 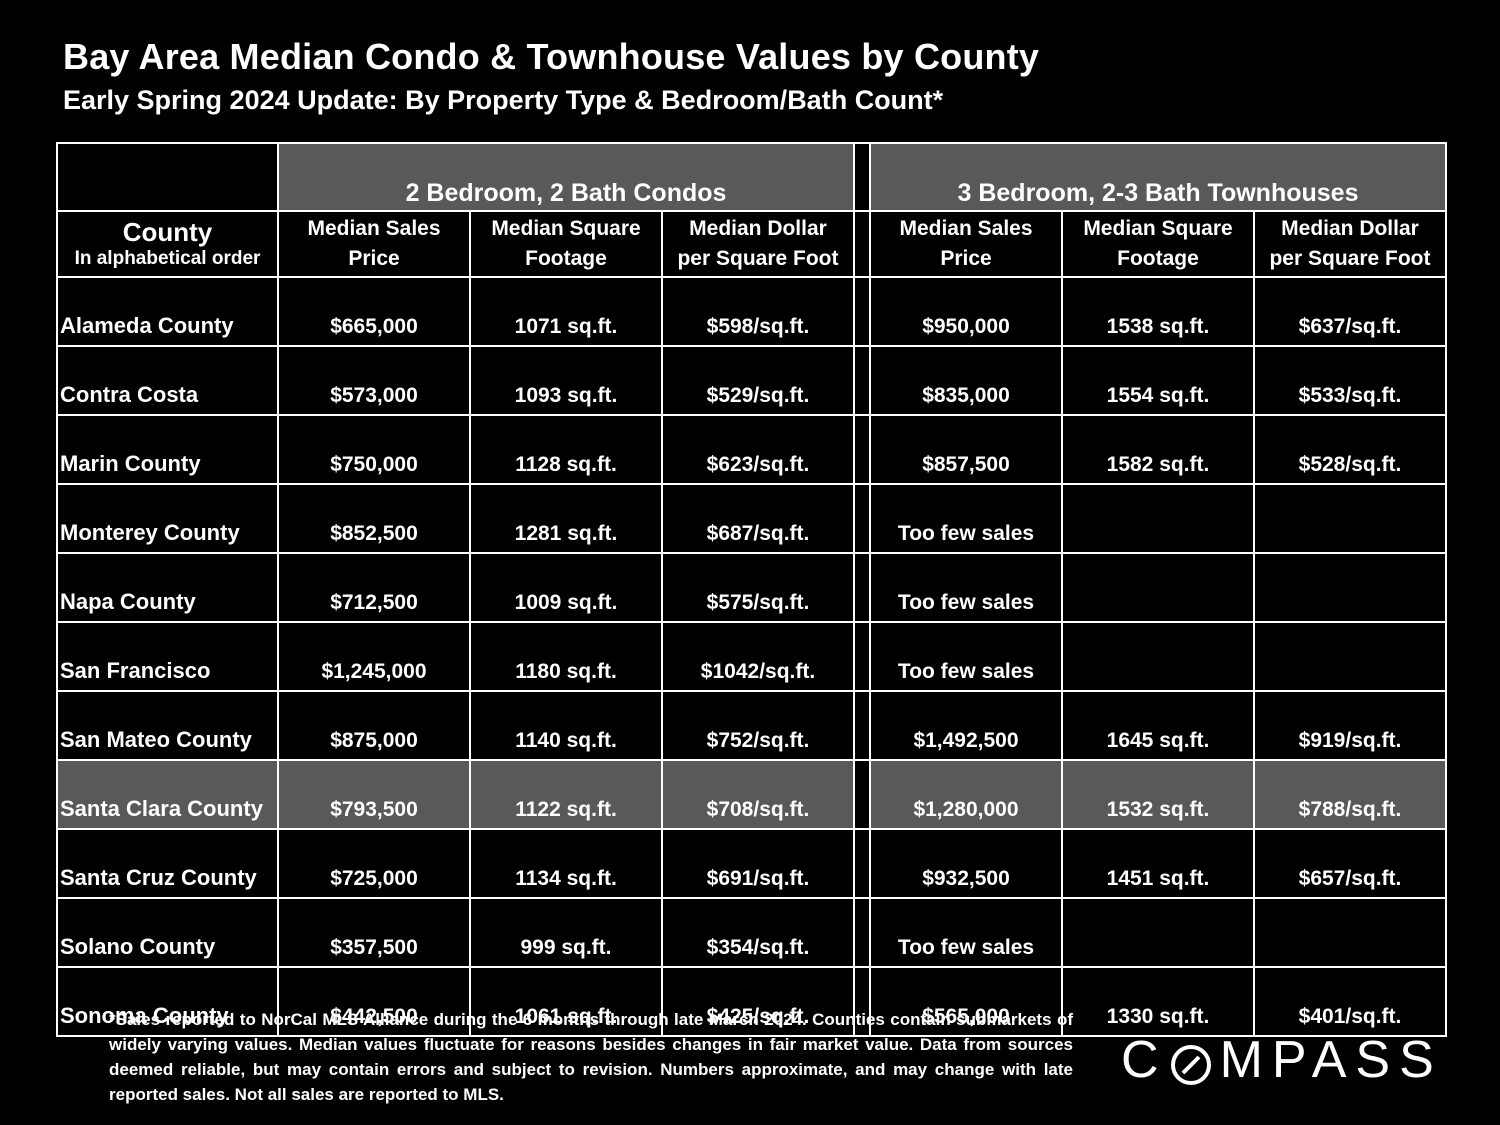 What do you see at coordinates (1350, 449) in the screenshot?
I see `townhouse-median-ppsf-cell: $528/sq.ft.` at bounding box center [1350, 449].